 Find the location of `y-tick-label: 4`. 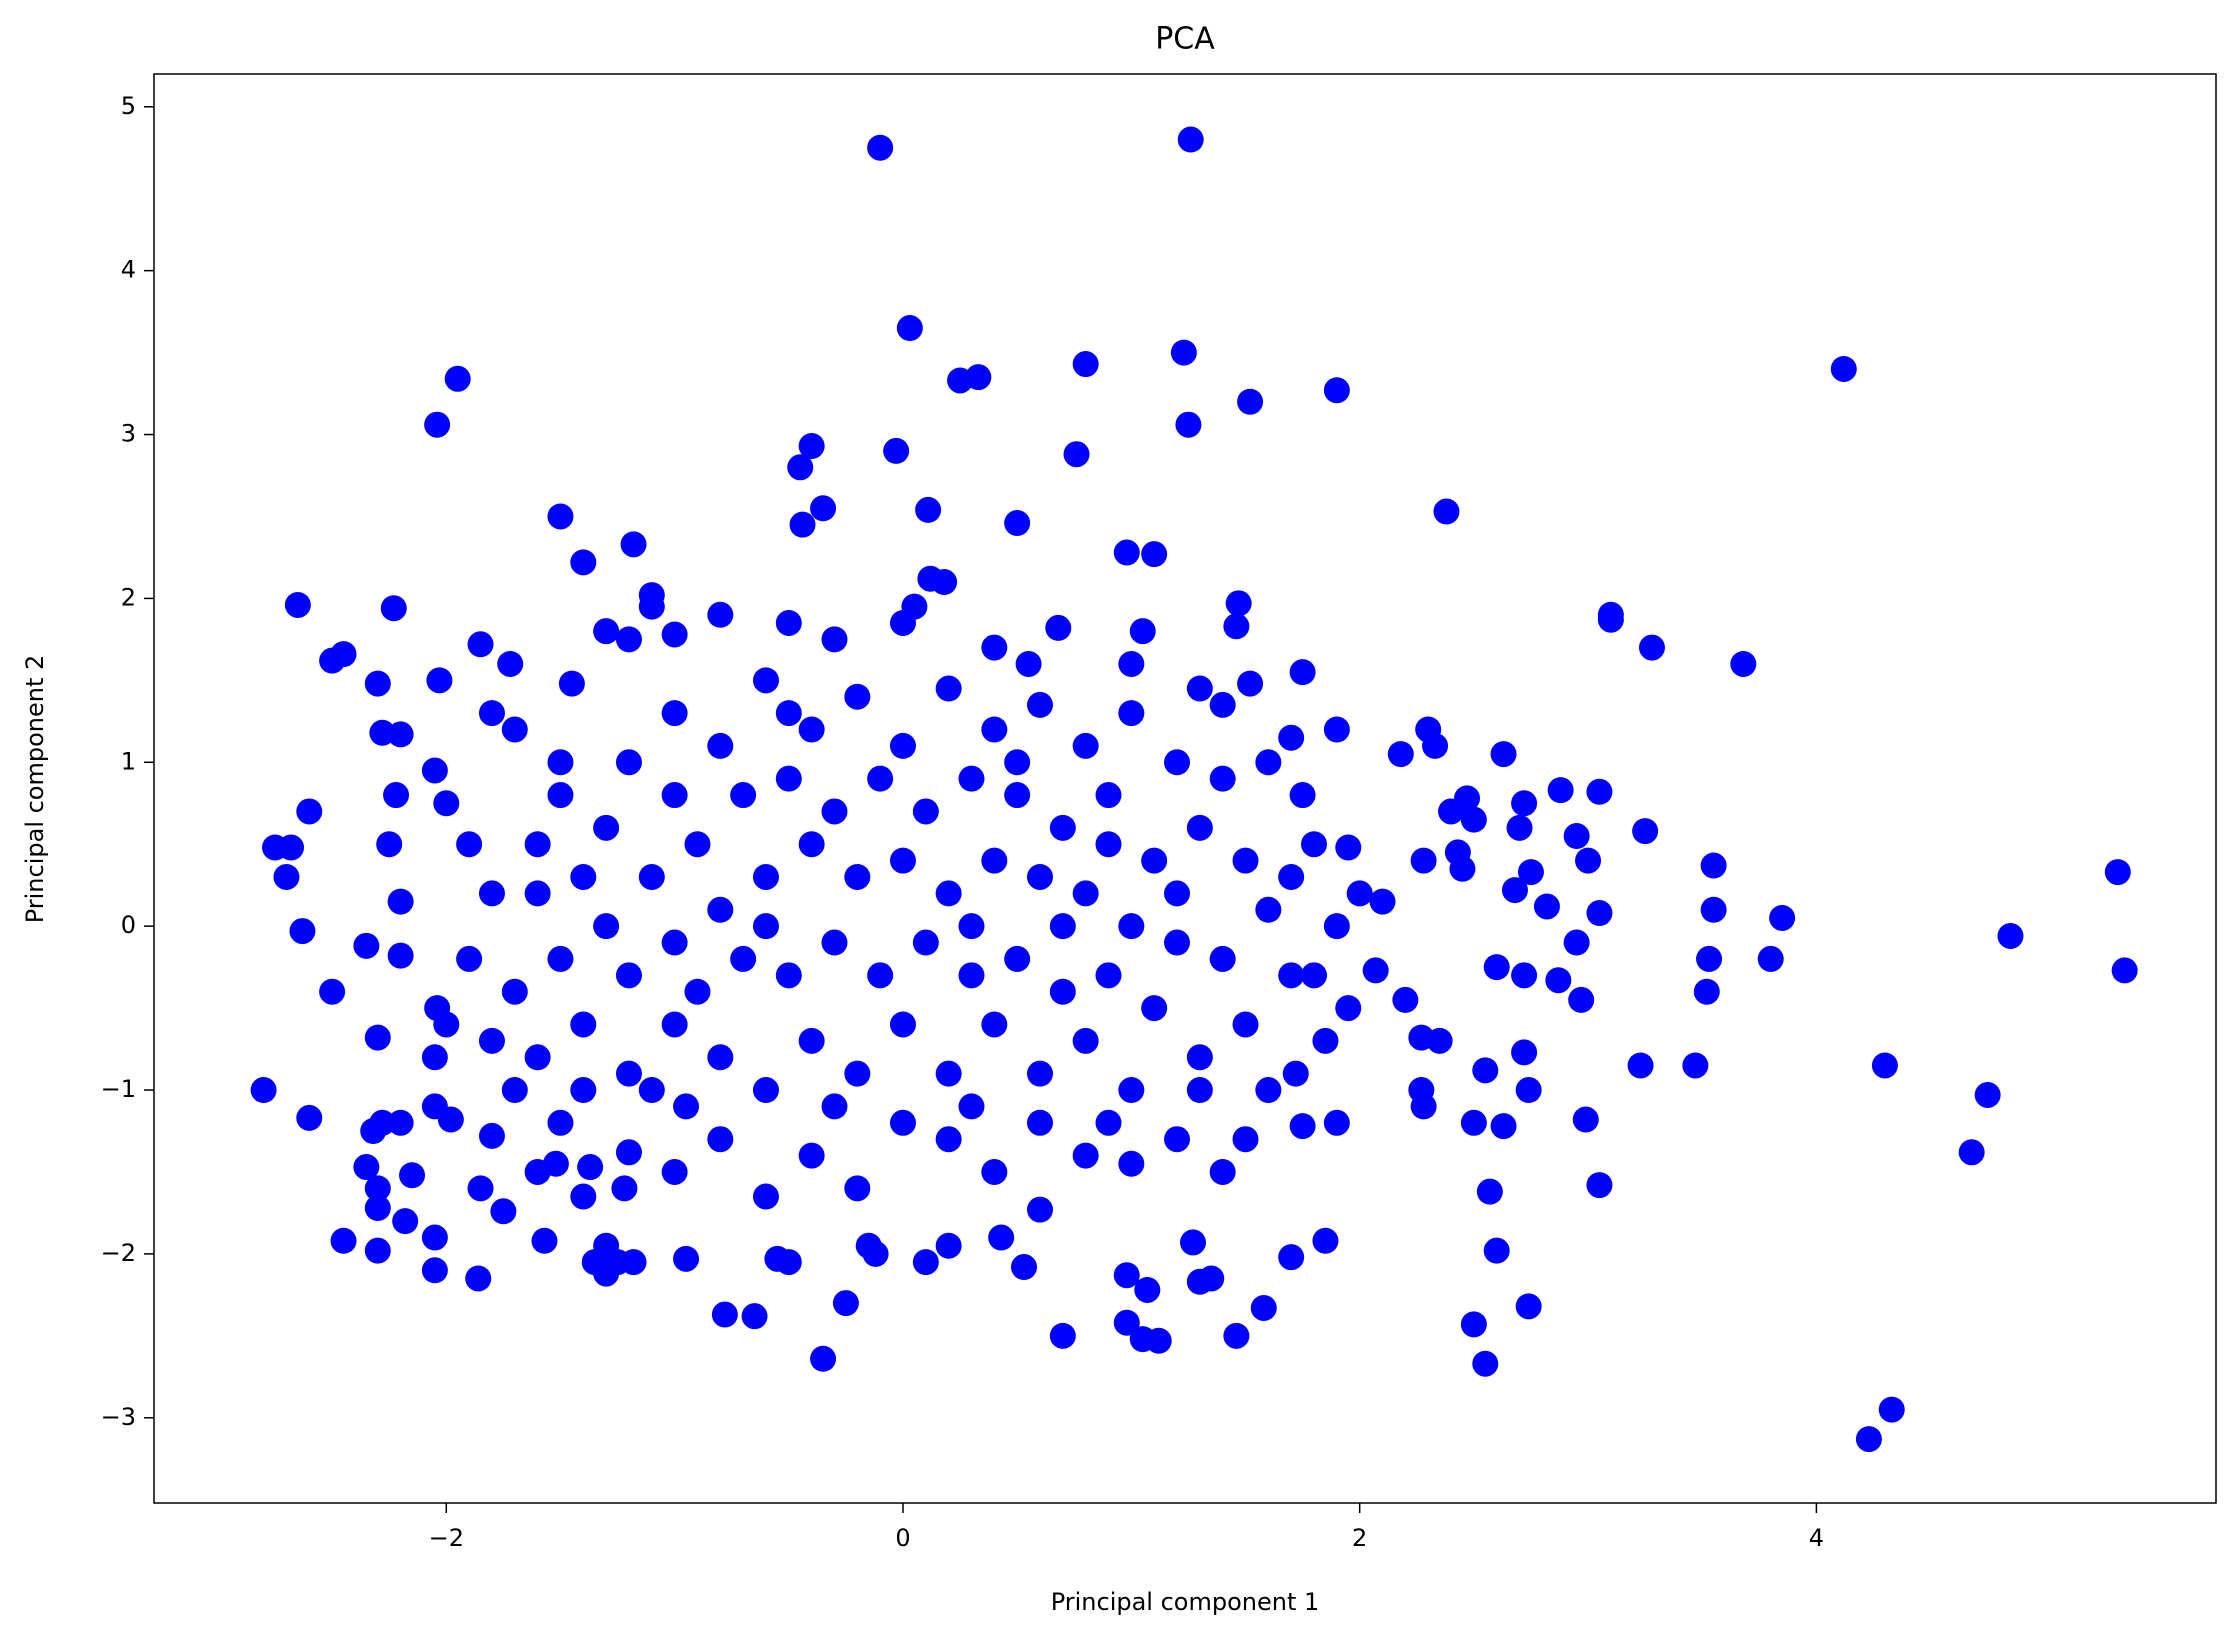

y-tick-label: 4 is located at coordinates (128, 270).